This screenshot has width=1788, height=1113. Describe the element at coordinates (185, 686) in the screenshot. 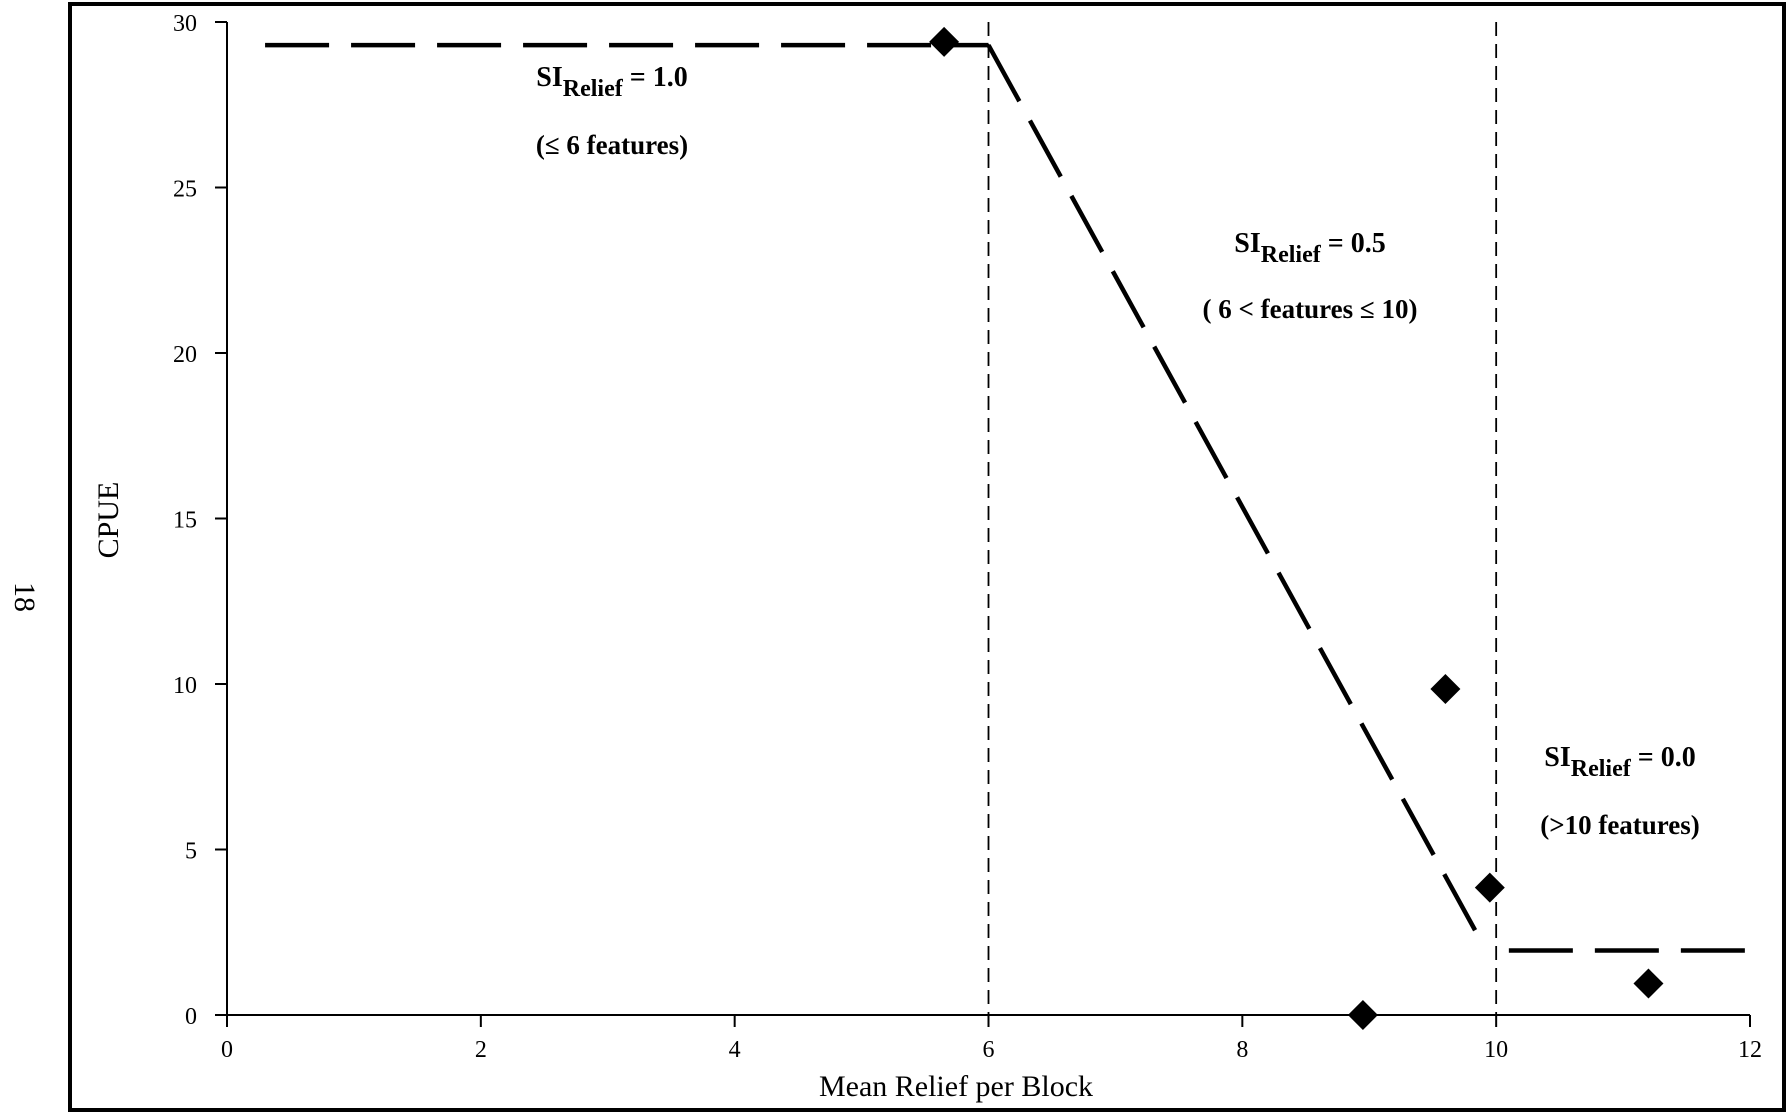

I see `y-tick-label: 10` at that location.